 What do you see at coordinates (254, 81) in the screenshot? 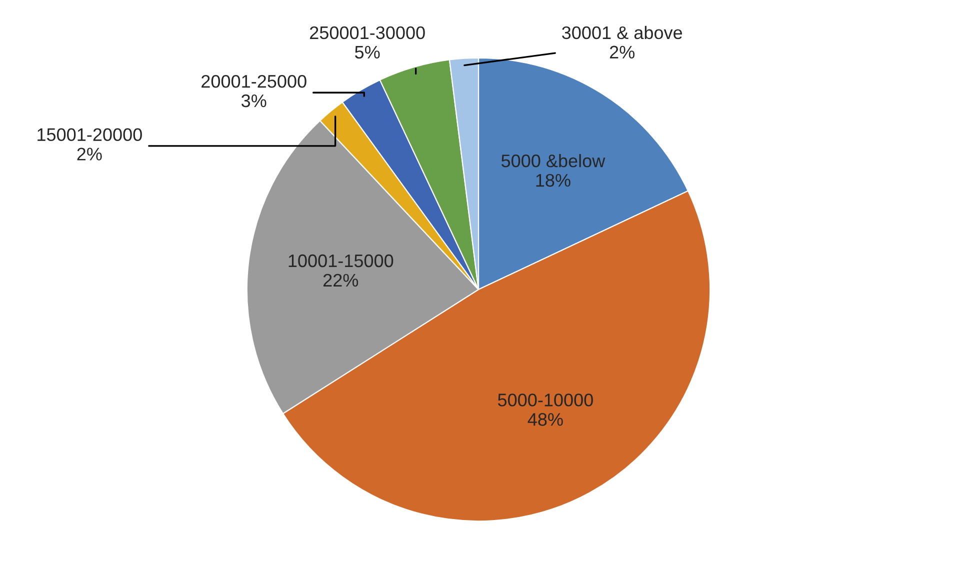
I see `slice-label: 20001-25000` at bounding box center [254, 81].